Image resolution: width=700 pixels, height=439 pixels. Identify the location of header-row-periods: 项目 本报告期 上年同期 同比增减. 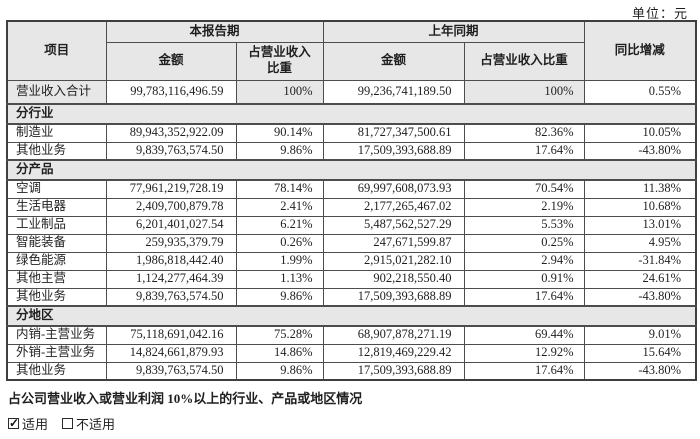
(351, 50).